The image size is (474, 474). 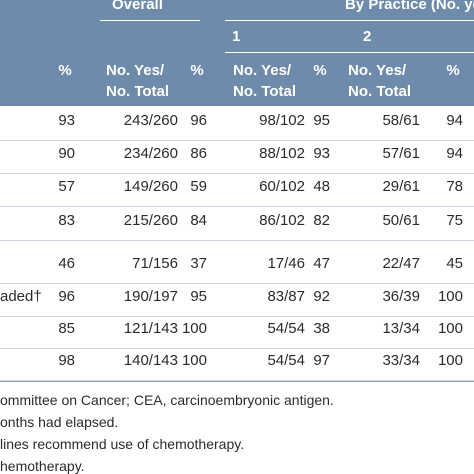 What do you see at coordinates (66, 263) in the screenshot?
I see `cell: 46` at bounding box center [66, 263].